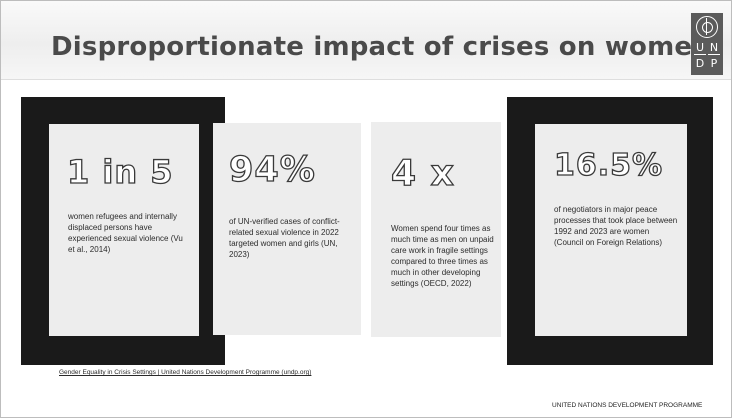  Describe the element at coordinates (700, 48) in the screenshot. I see `logo-letter-u: U` at that location.